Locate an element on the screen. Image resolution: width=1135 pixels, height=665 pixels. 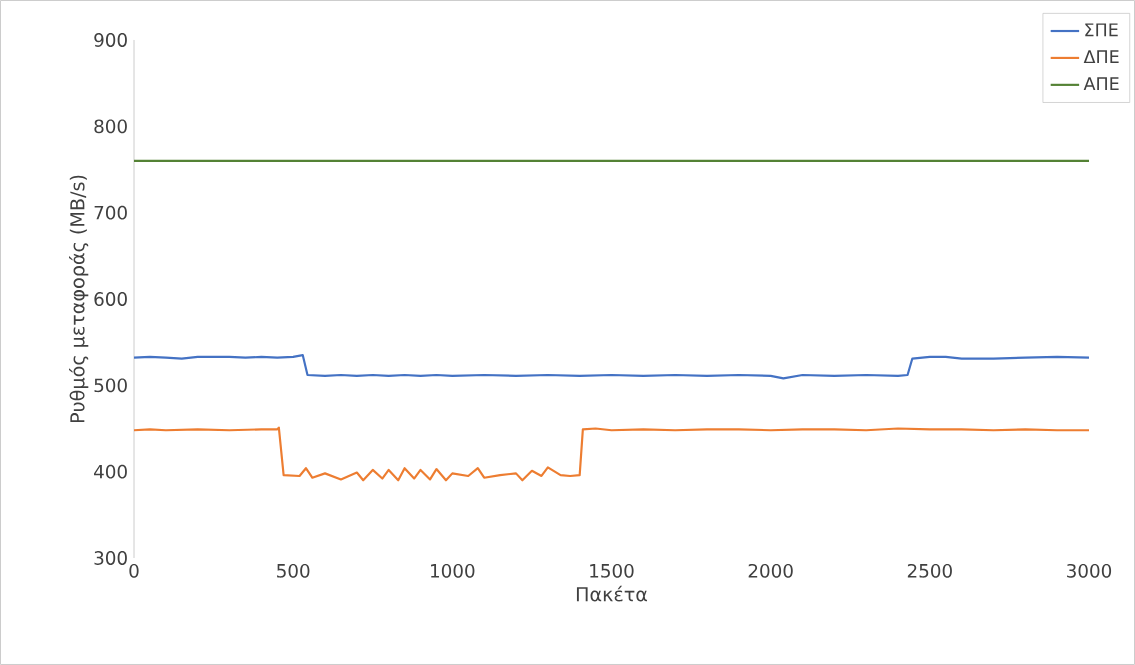
y-tick-label: 300 is located at coordinates (110, 558).